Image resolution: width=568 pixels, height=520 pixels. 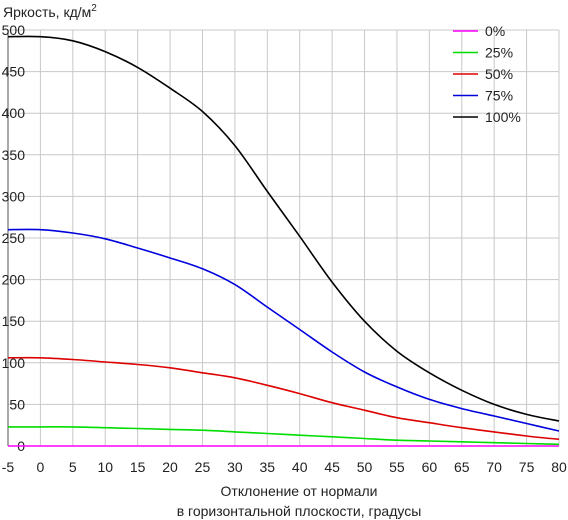 I want to click on x-axis-label-line1: Отклонение от нормали, so click(x=299, y=491).